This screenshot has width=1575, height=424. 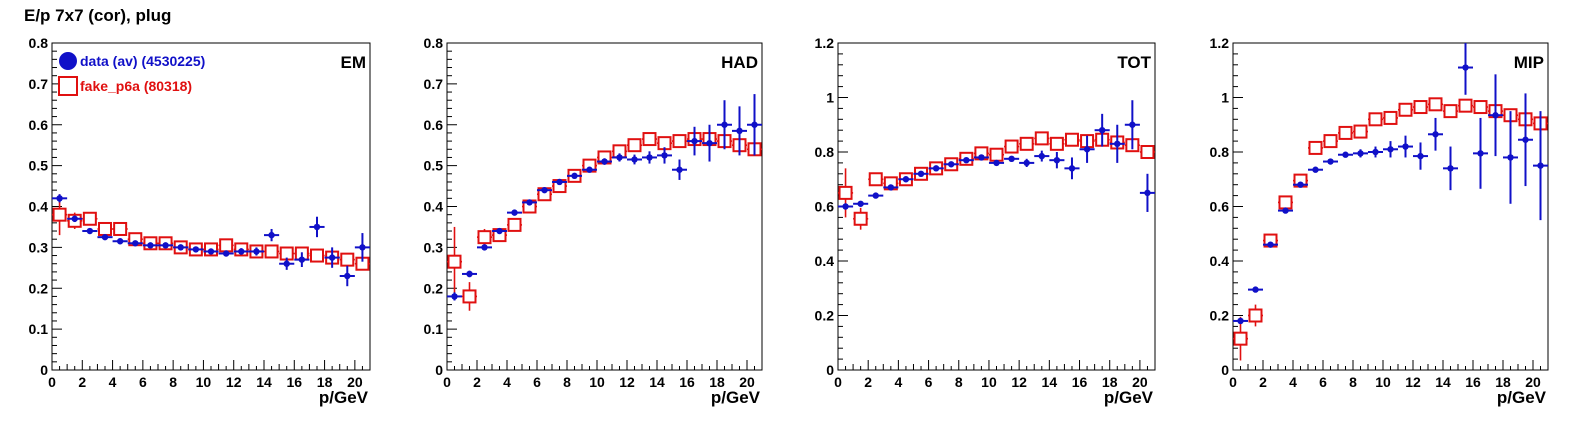 I want to click on em-x-tick-label: 2, so click(x=82, y=382).